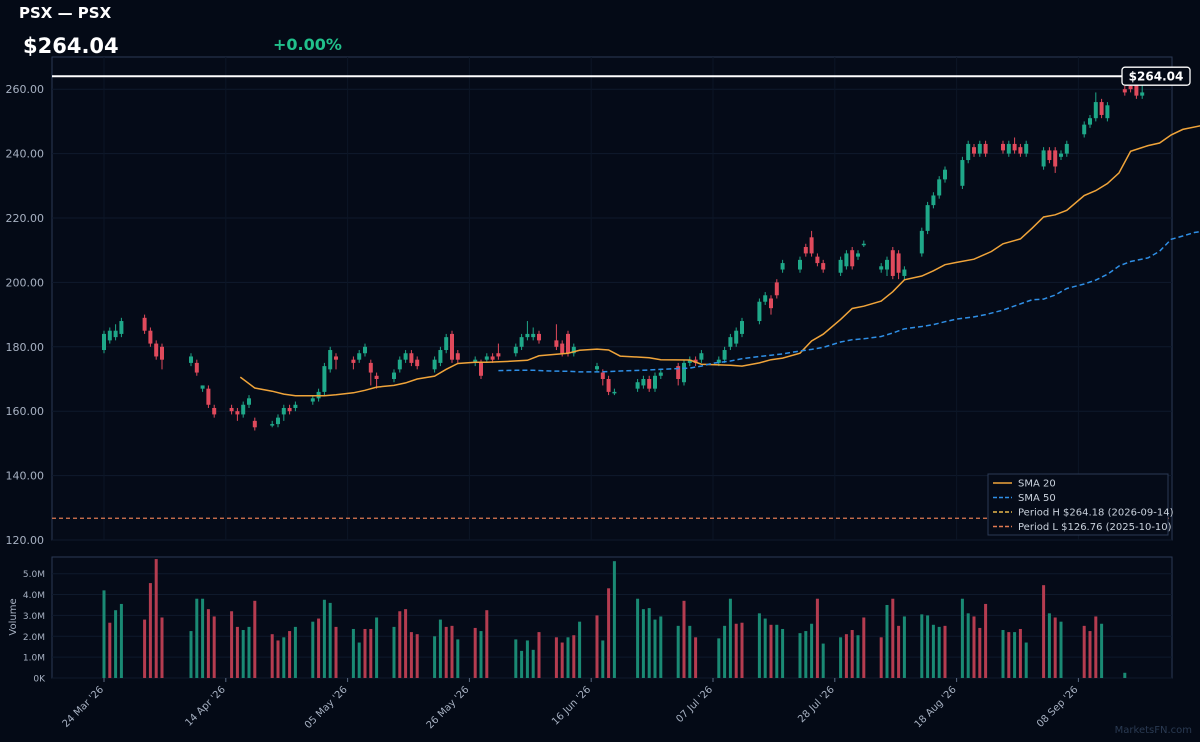 The image size is (1200, 742). What do you see at coordinates (65, 13) in the screenshot?
I see `chart-title: PSX — PSX` at bounding box center [65, 13].